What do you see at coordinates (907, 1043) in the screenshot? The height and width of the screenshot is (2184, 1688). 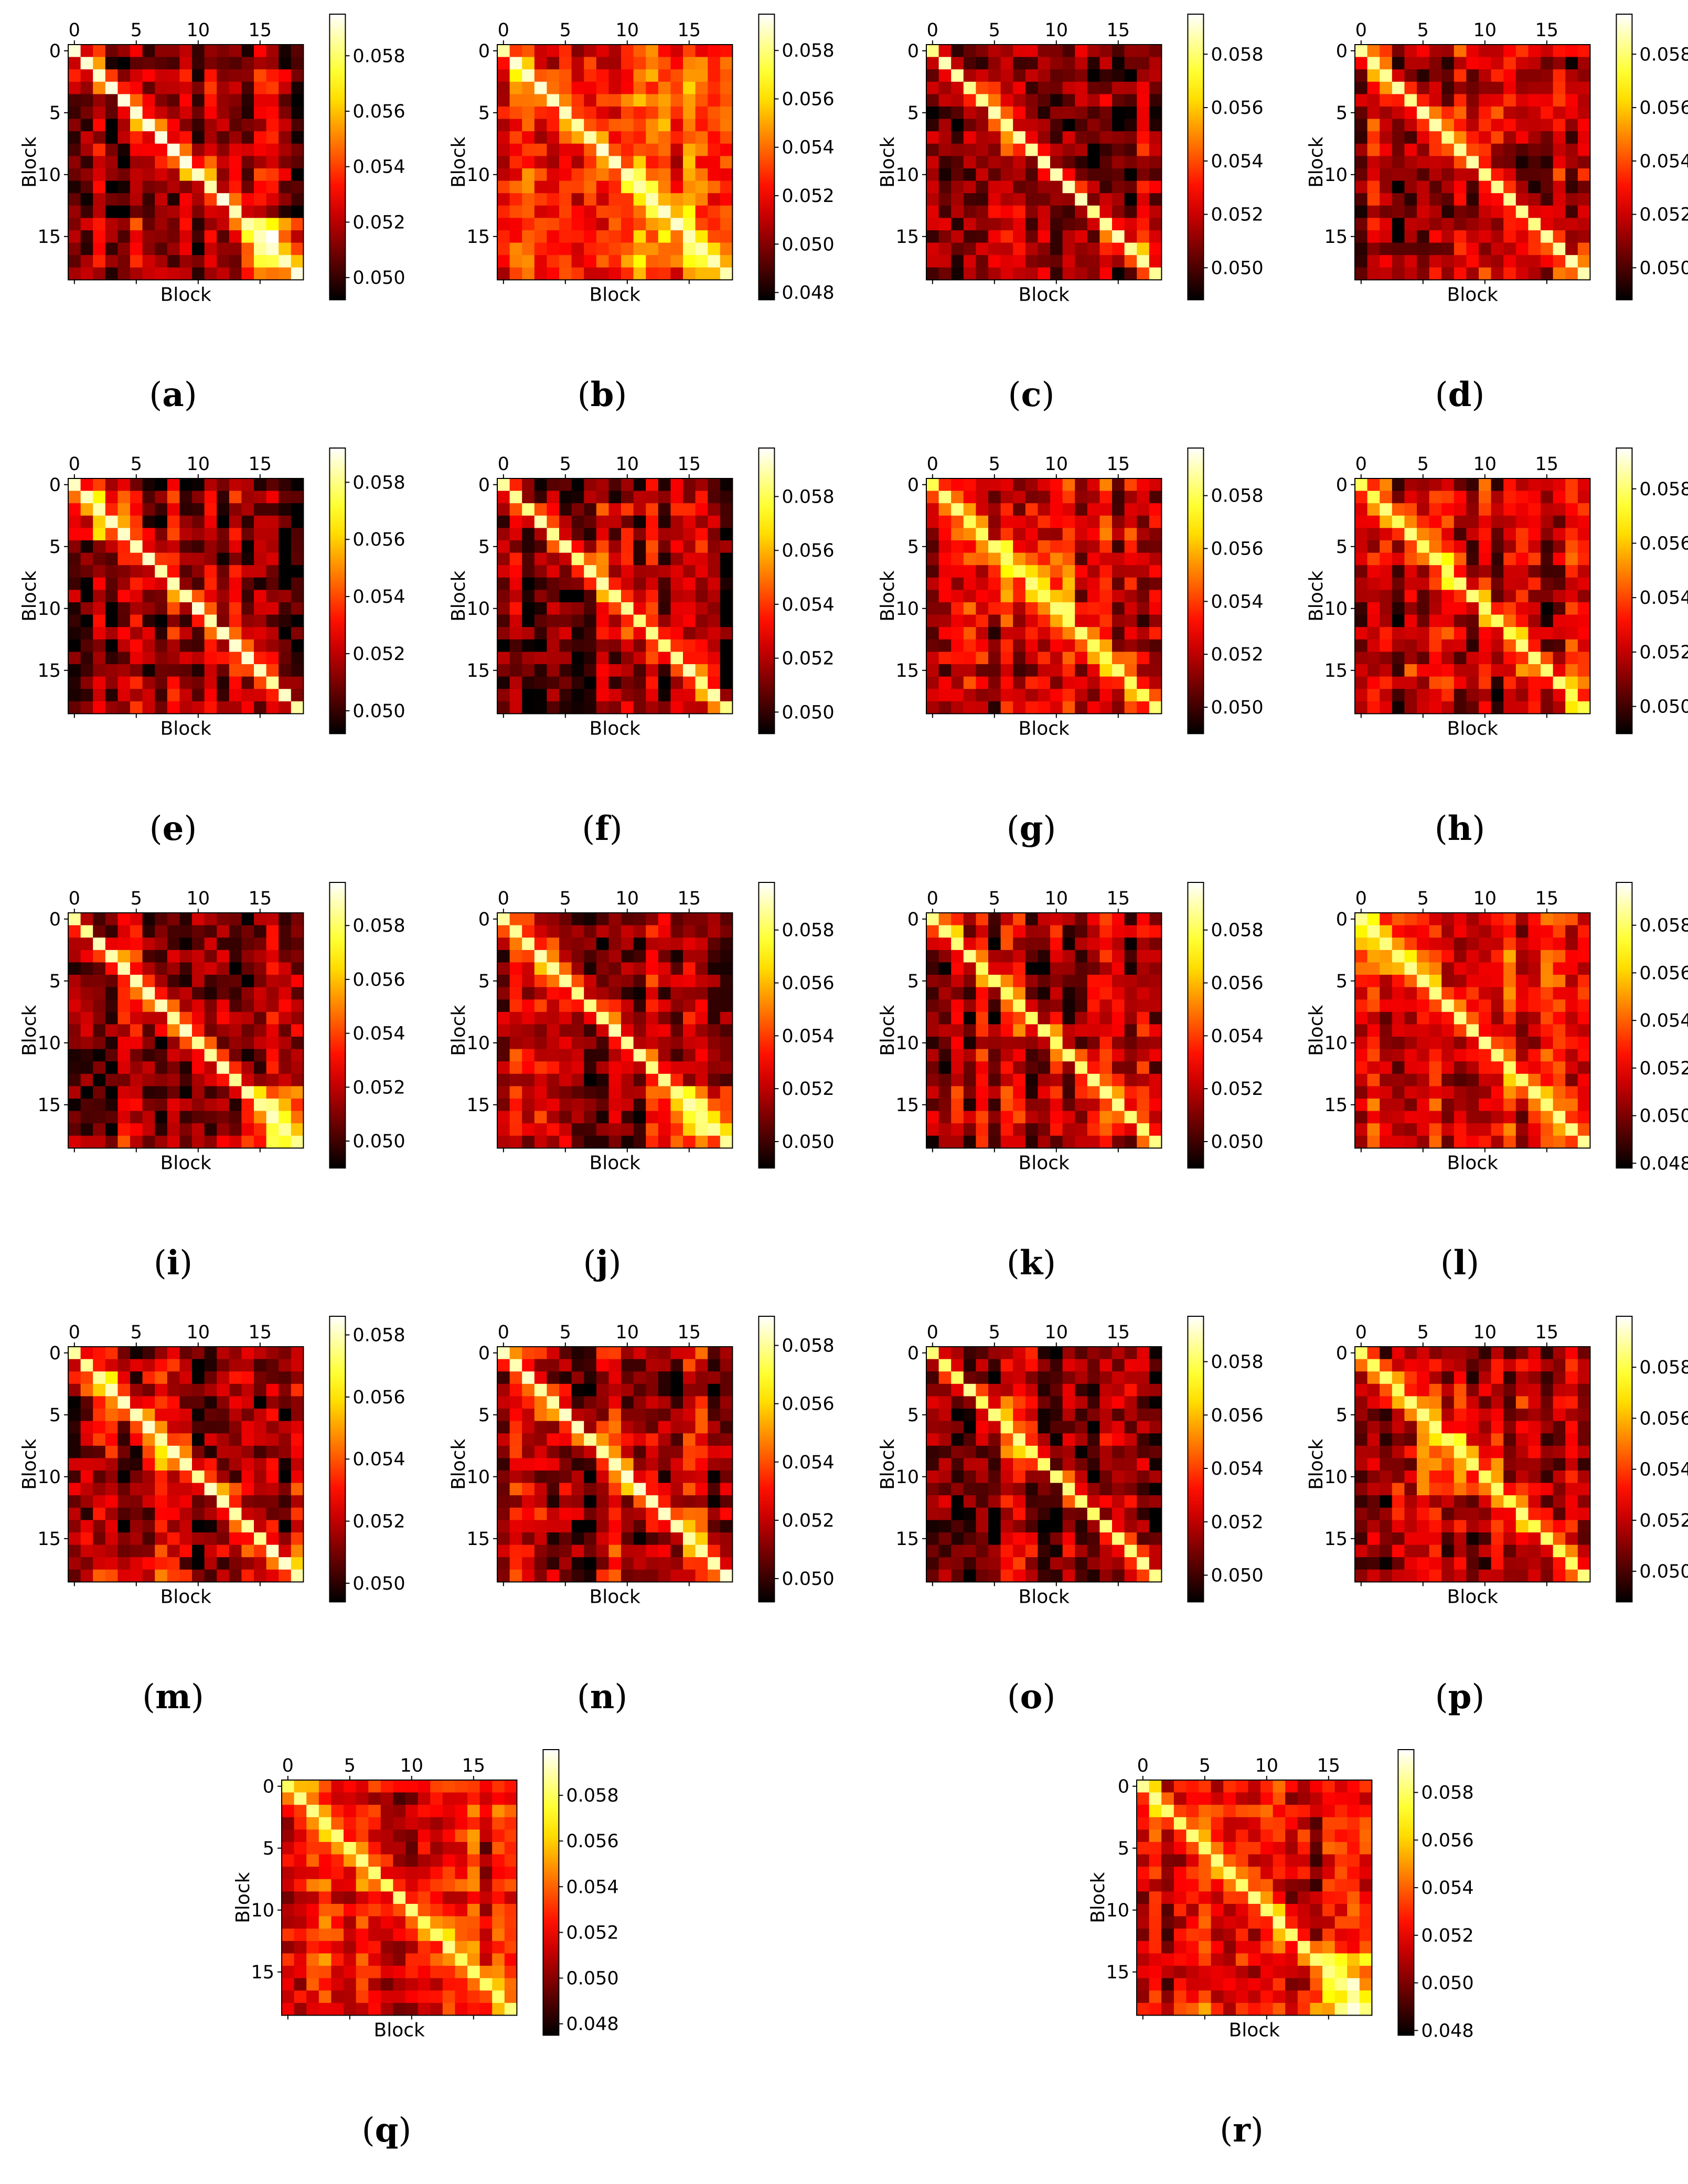 I see `y-tick-label: 10` at bounding box center [907, 1043].